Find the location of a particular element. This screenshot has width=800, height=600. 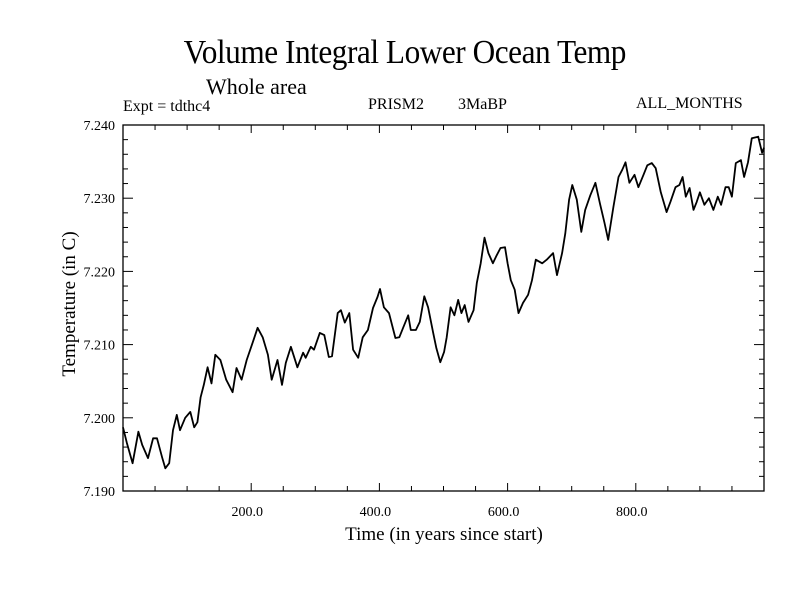

y-tick-label: 7.240 is located at coordinates (100, 126).